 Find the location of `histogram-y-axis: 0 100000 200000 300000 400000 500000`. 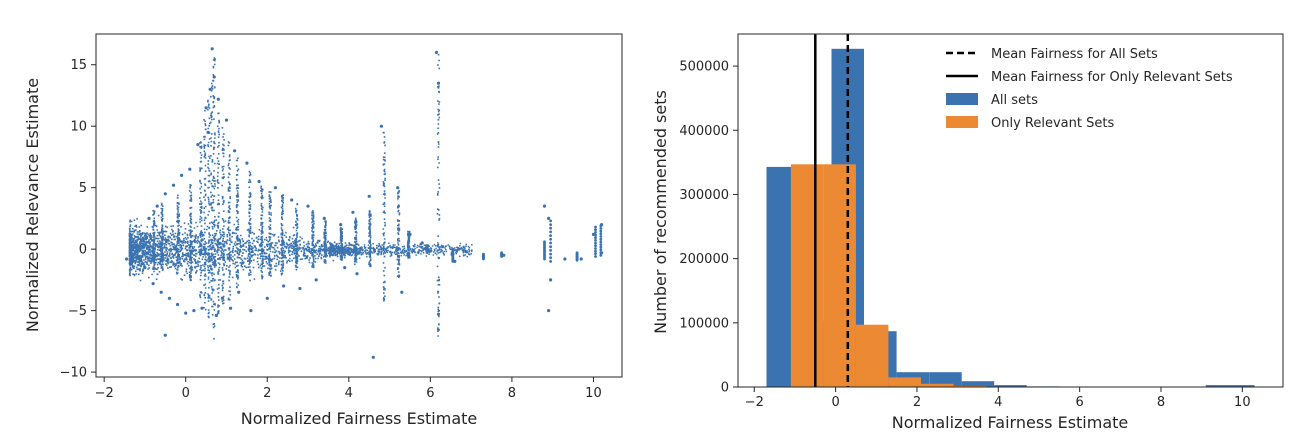

histogram-y-axis: 0 100000 200000 300000 400000 500000 is located at coordinates (708, 228).